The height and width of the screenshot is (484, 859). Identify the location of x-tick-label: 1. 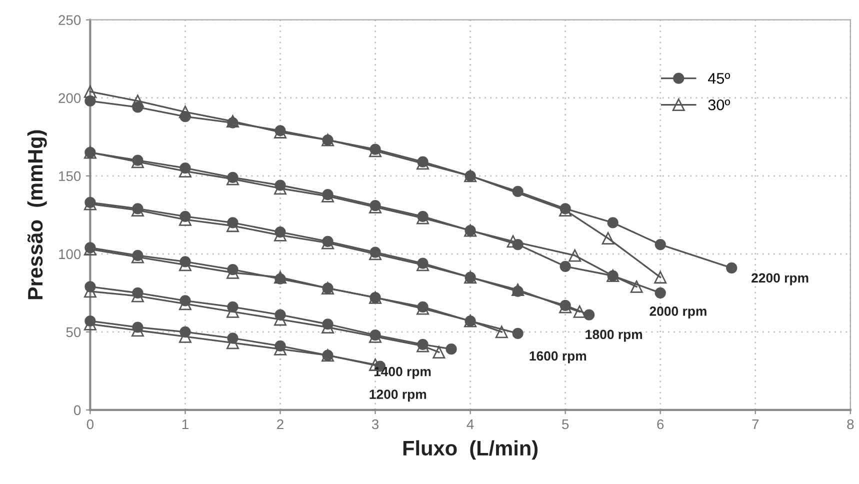
(185, 424).